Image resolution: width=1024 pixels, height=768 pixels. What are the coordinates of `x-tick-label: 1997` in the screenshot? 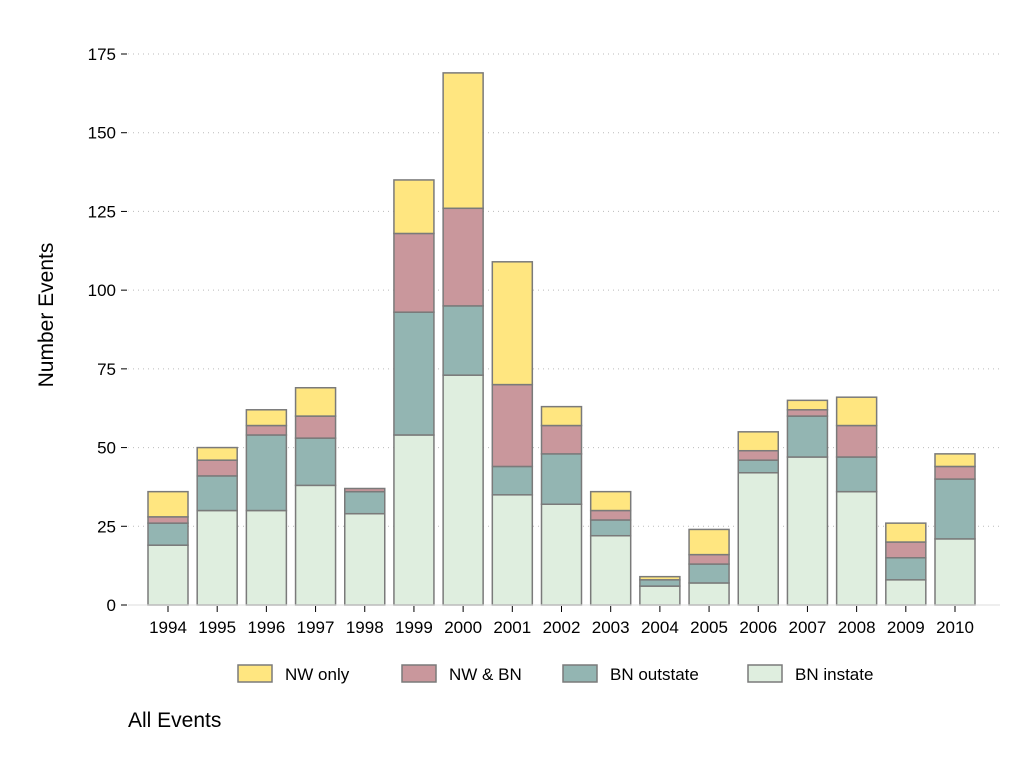 It's located at (316, 627).